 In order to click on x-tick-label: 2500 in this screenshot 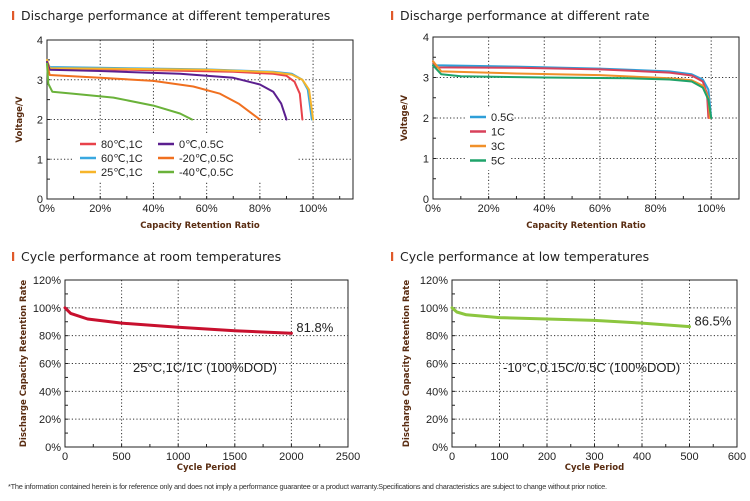, I will do `click(348, 457)`.